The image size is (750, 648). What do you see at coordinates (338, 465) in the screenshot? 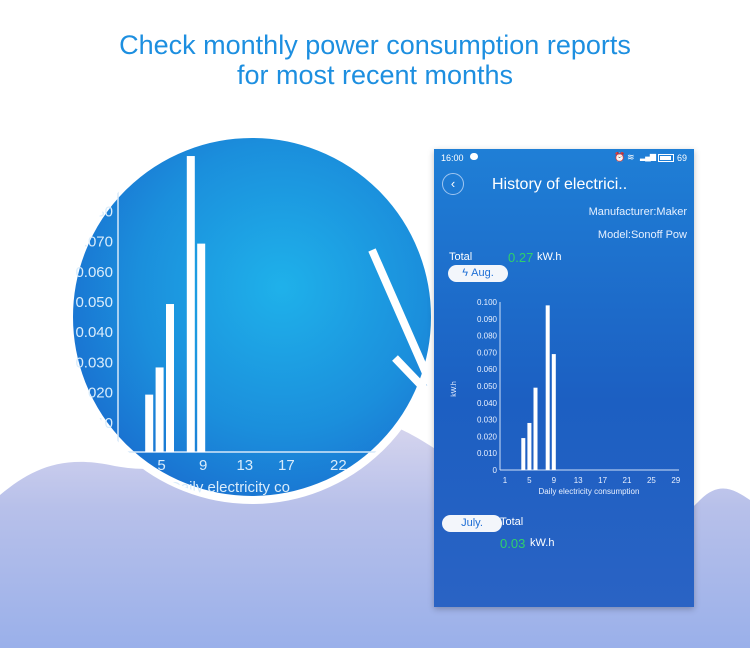
I see `zoom-x-tick-label: 22` at bounding box center [338, 465].